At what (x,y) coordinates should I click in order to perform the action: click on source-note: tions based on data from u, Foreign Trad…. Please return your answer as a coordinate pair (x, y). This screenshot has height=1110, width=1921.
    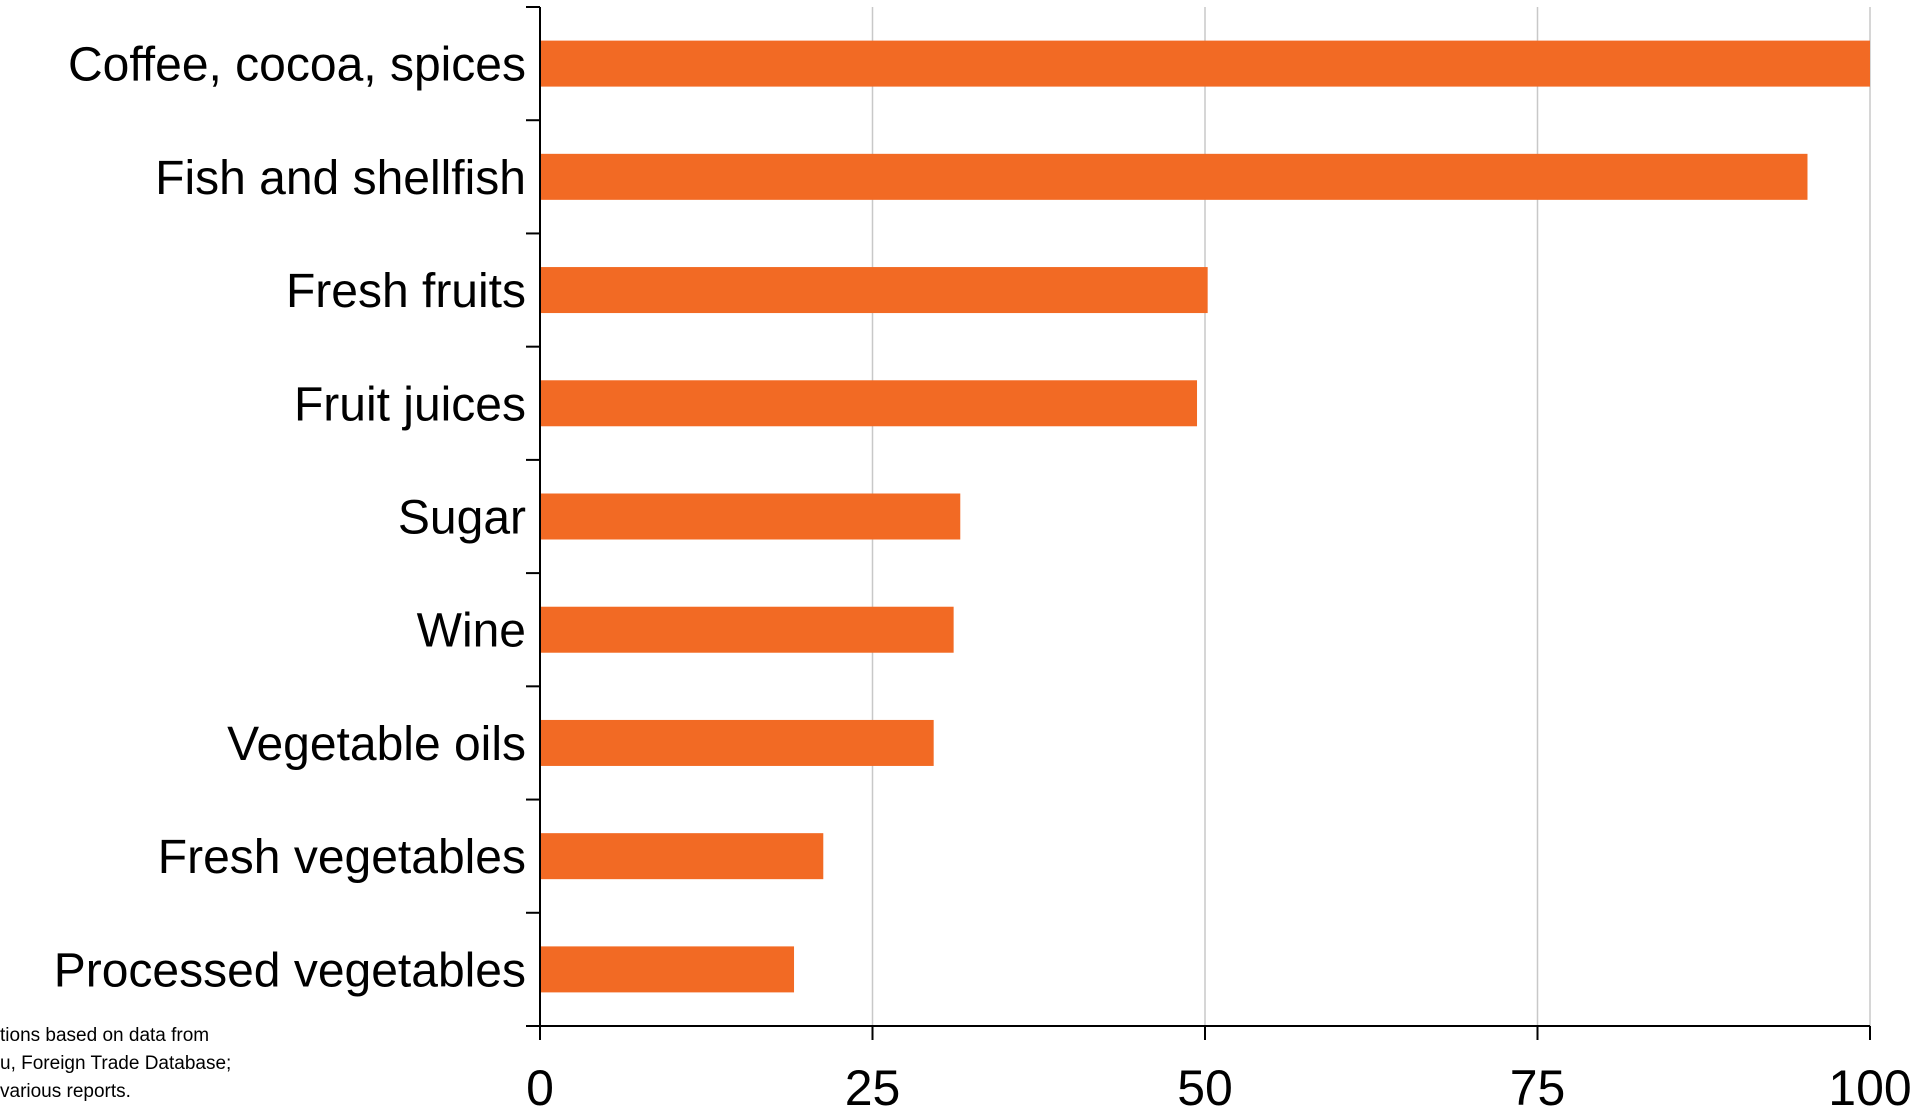
    Looking at the image, I should click on (115, 1063).